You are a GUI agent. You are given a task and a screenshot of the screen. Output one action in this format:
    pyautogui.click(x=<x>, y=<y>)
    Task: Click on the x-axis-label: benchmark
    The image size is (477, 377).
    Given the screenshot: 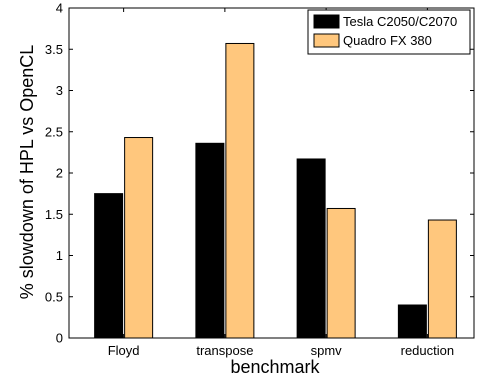 What is the action you would take?
    pyautogui.click(x=275, y=367)
    